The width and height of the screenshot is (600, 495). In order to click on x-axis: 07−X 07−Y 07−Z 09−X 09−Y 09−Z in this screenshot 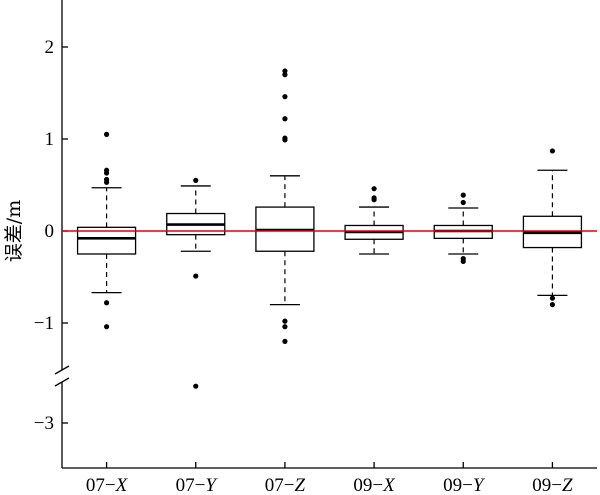, I will do `click(329, 478)`.